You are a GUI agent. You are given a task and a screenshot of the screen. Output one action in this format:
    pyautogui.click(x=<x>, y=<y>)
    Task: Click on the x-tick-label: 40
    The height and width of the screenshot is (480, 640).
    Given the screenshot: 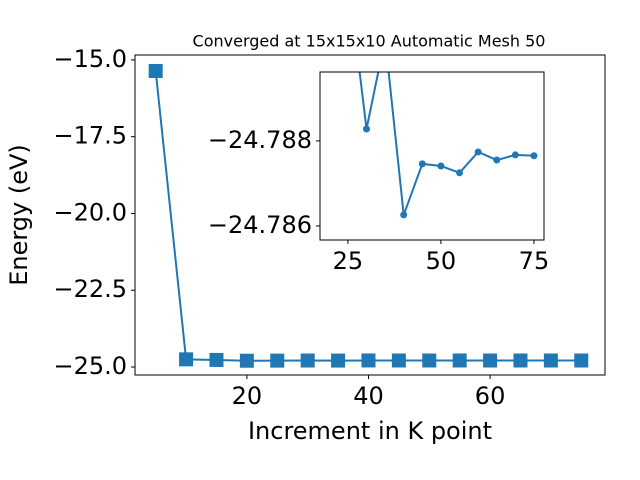 What is the action you would take?
    pyautogui.click(x=368, y=396)
    